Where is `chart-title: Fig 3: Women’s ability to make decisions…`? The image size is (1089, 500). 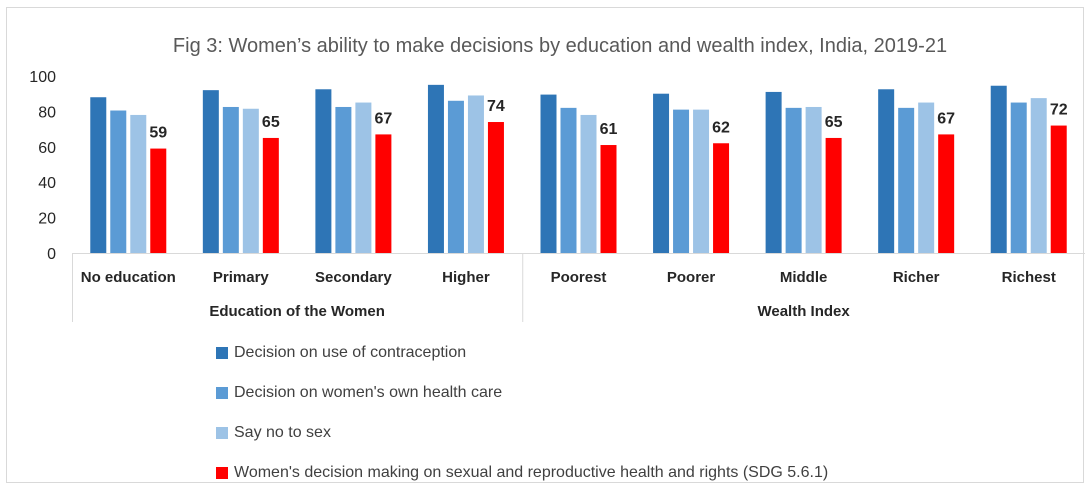 chart-title: Fig 3: Women’s ability to make decisions… is located at coordinates (560, 46).